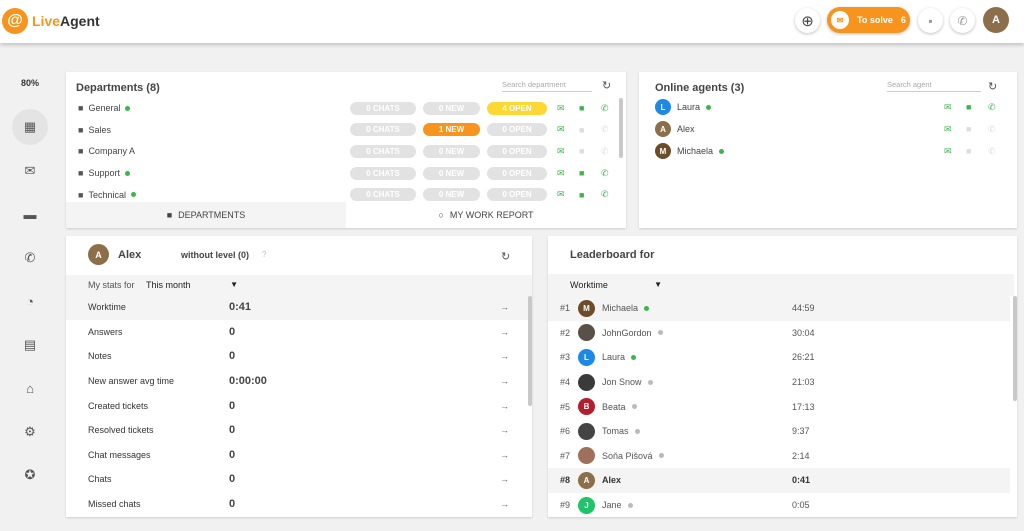 This screenshot has height=531, width=1024. What do you see at coordinates (930, 20) in the screenshot?
I see `chat-status-button: ▪` at bounding box center [930, 20].